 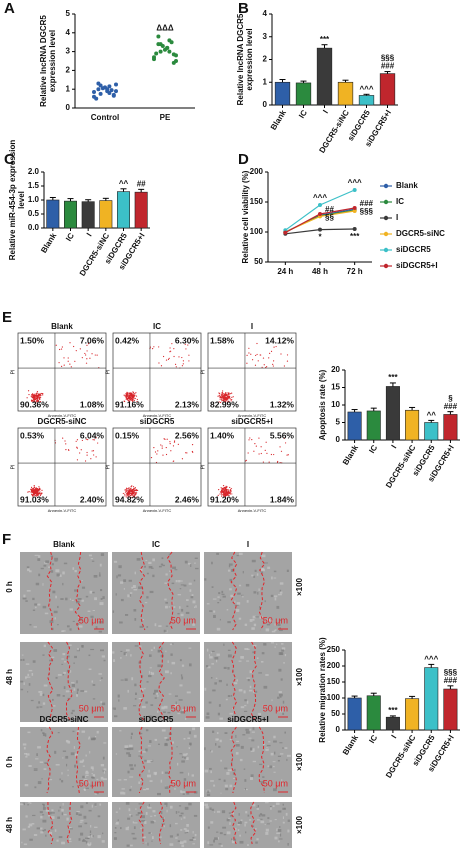 I want to click on panel-letter: C, so click(x=9, y=159).